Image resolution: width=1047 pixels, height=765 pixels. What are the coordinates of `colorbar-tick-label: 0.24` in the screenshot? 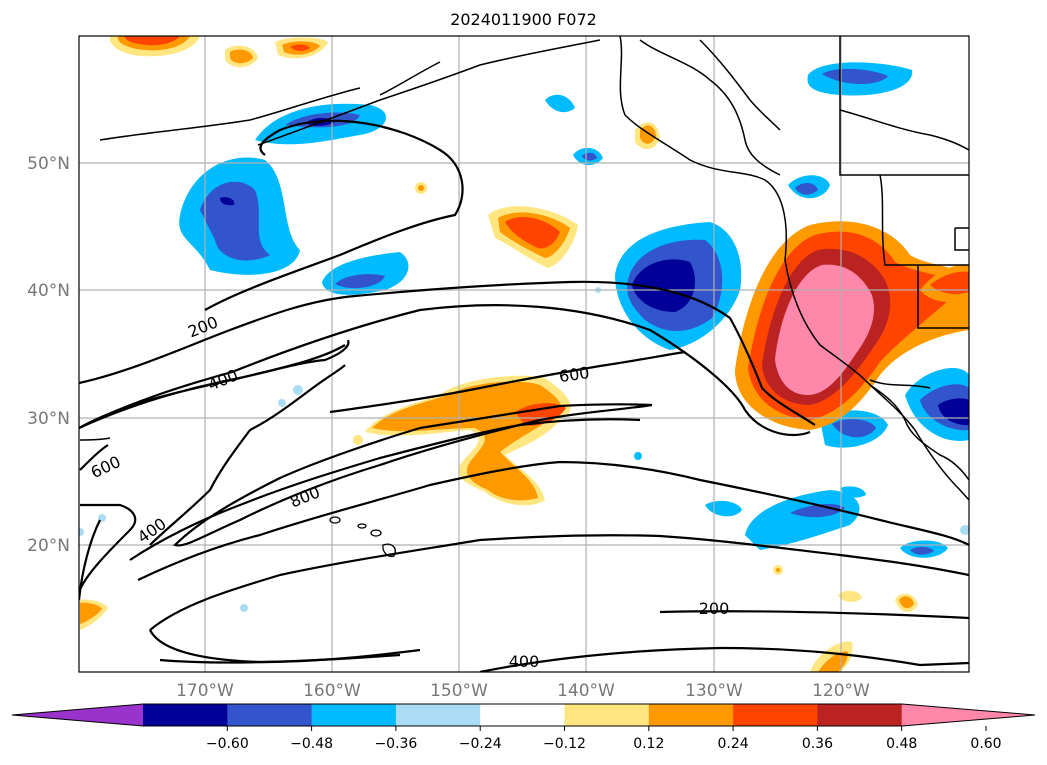 It's located at (733, 744).